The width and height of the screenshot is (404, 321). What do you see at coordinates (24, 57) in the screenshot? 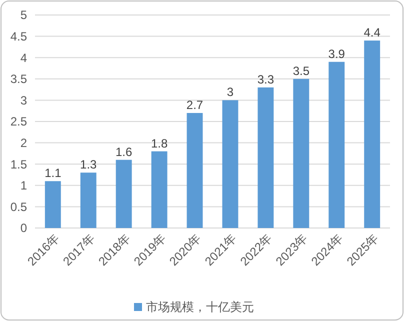
I see `y-tick-label: 4` at bounding box center [24, 57].